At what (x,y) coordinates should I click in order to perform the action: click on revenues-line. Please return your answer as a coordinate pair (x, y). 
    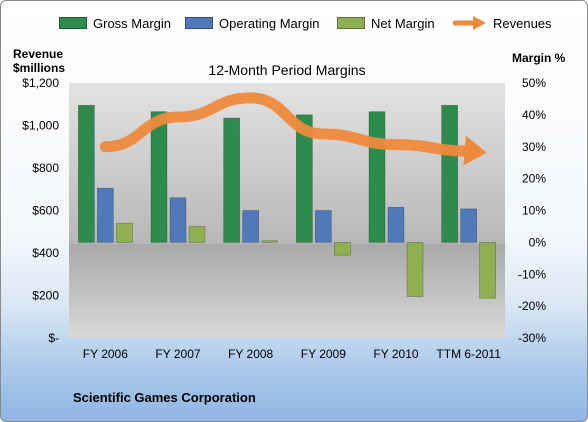
    Looking at the image, I should click on (287, 124).